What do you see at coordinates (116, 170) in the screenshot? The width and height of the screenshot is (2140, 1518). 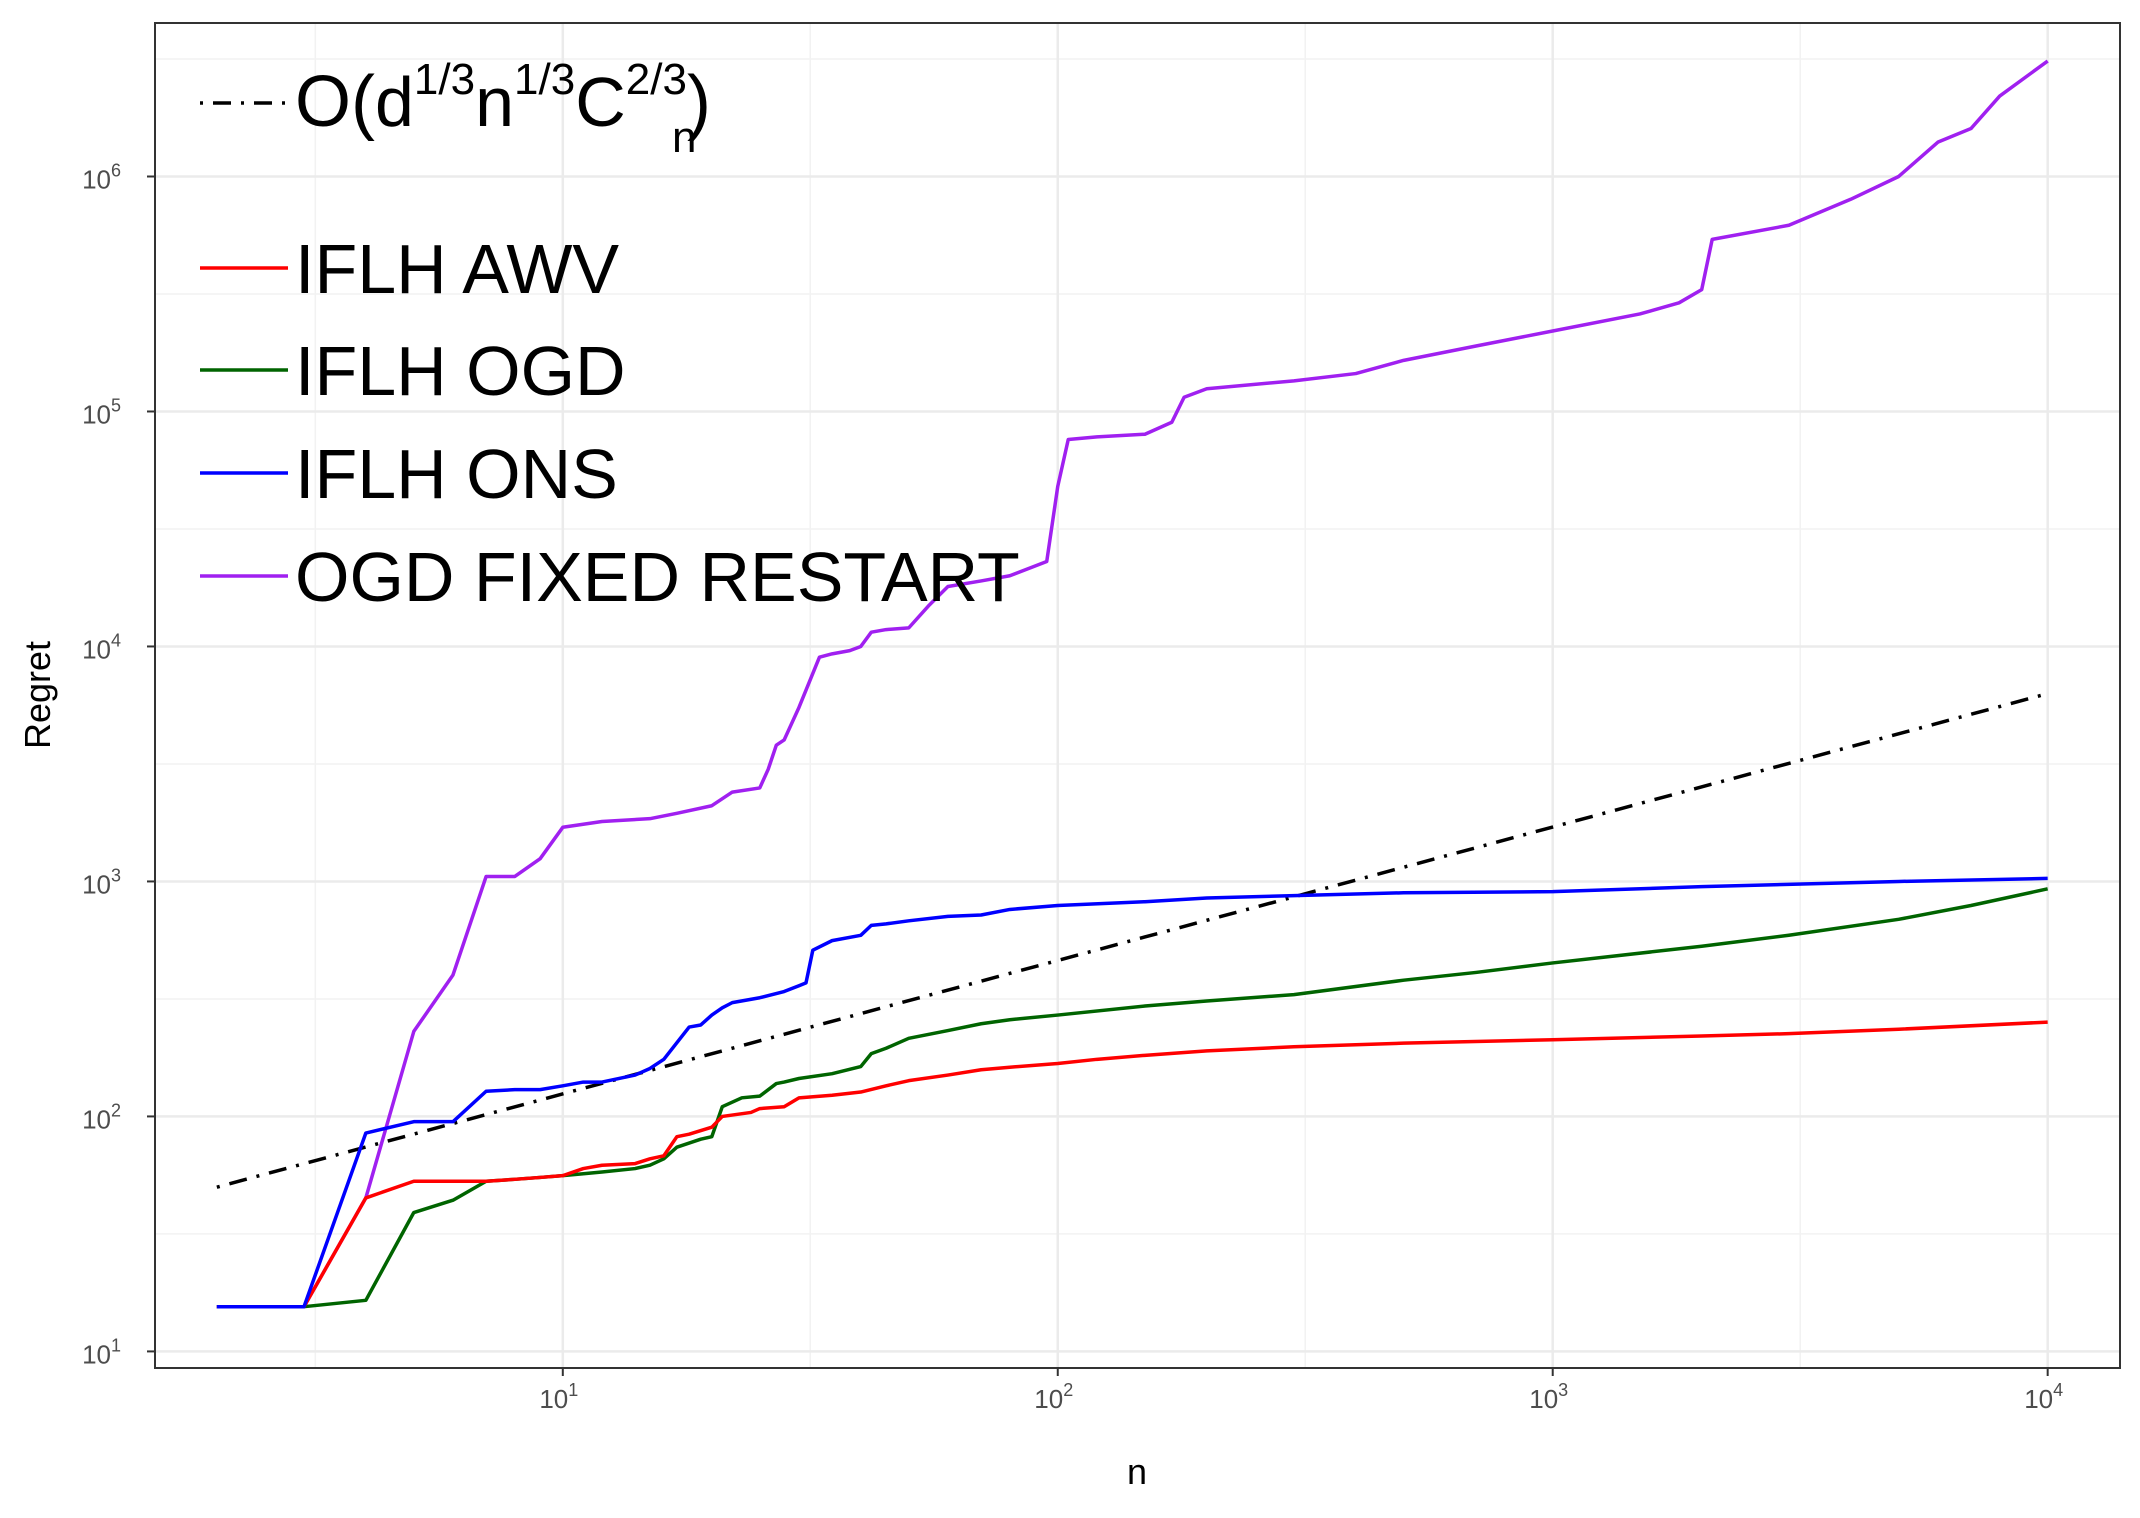 I see `y-tick-exponent-5: 6` at bounding box center [116, 170].